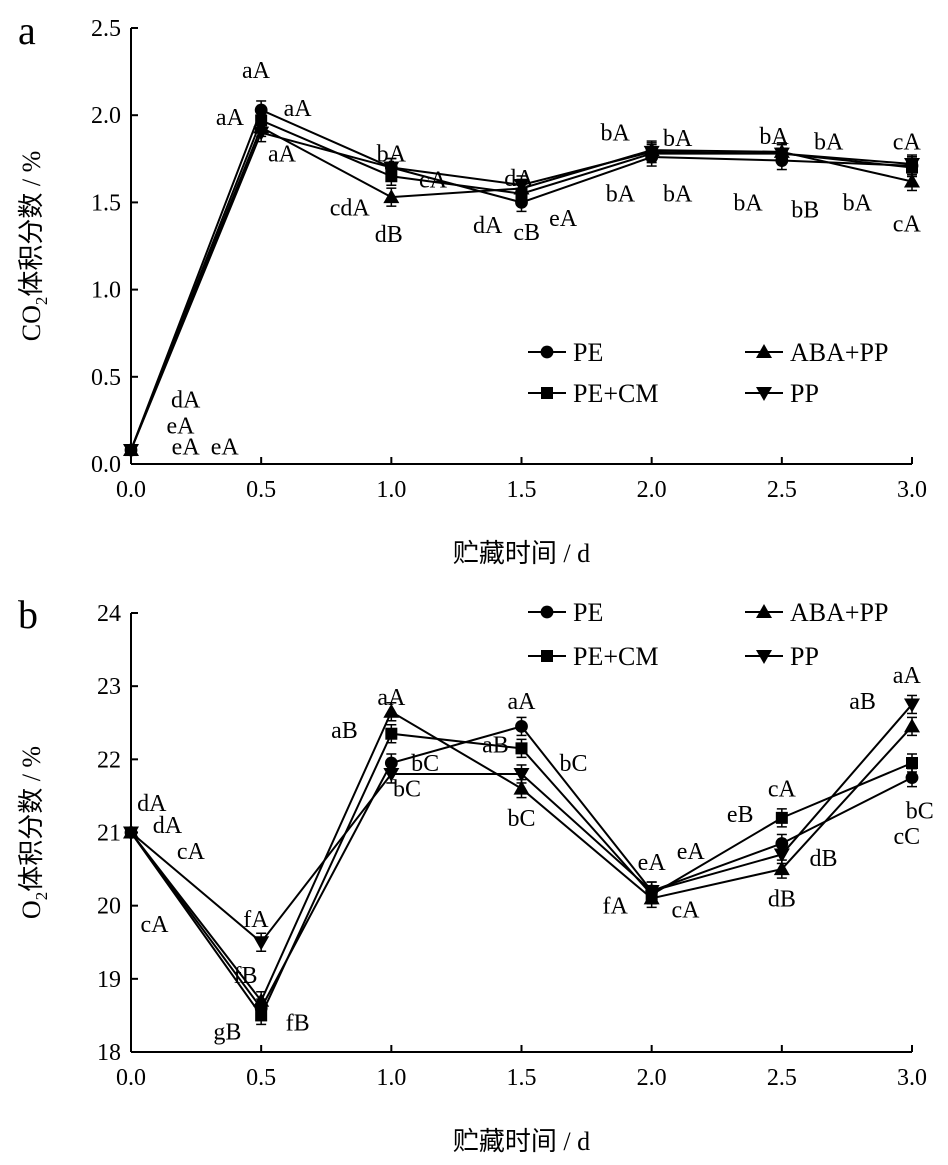 This screenshot has width=948, height=1165. I want to click on x-axis-label: 贮藏时间 / d, so click(521, 1141).